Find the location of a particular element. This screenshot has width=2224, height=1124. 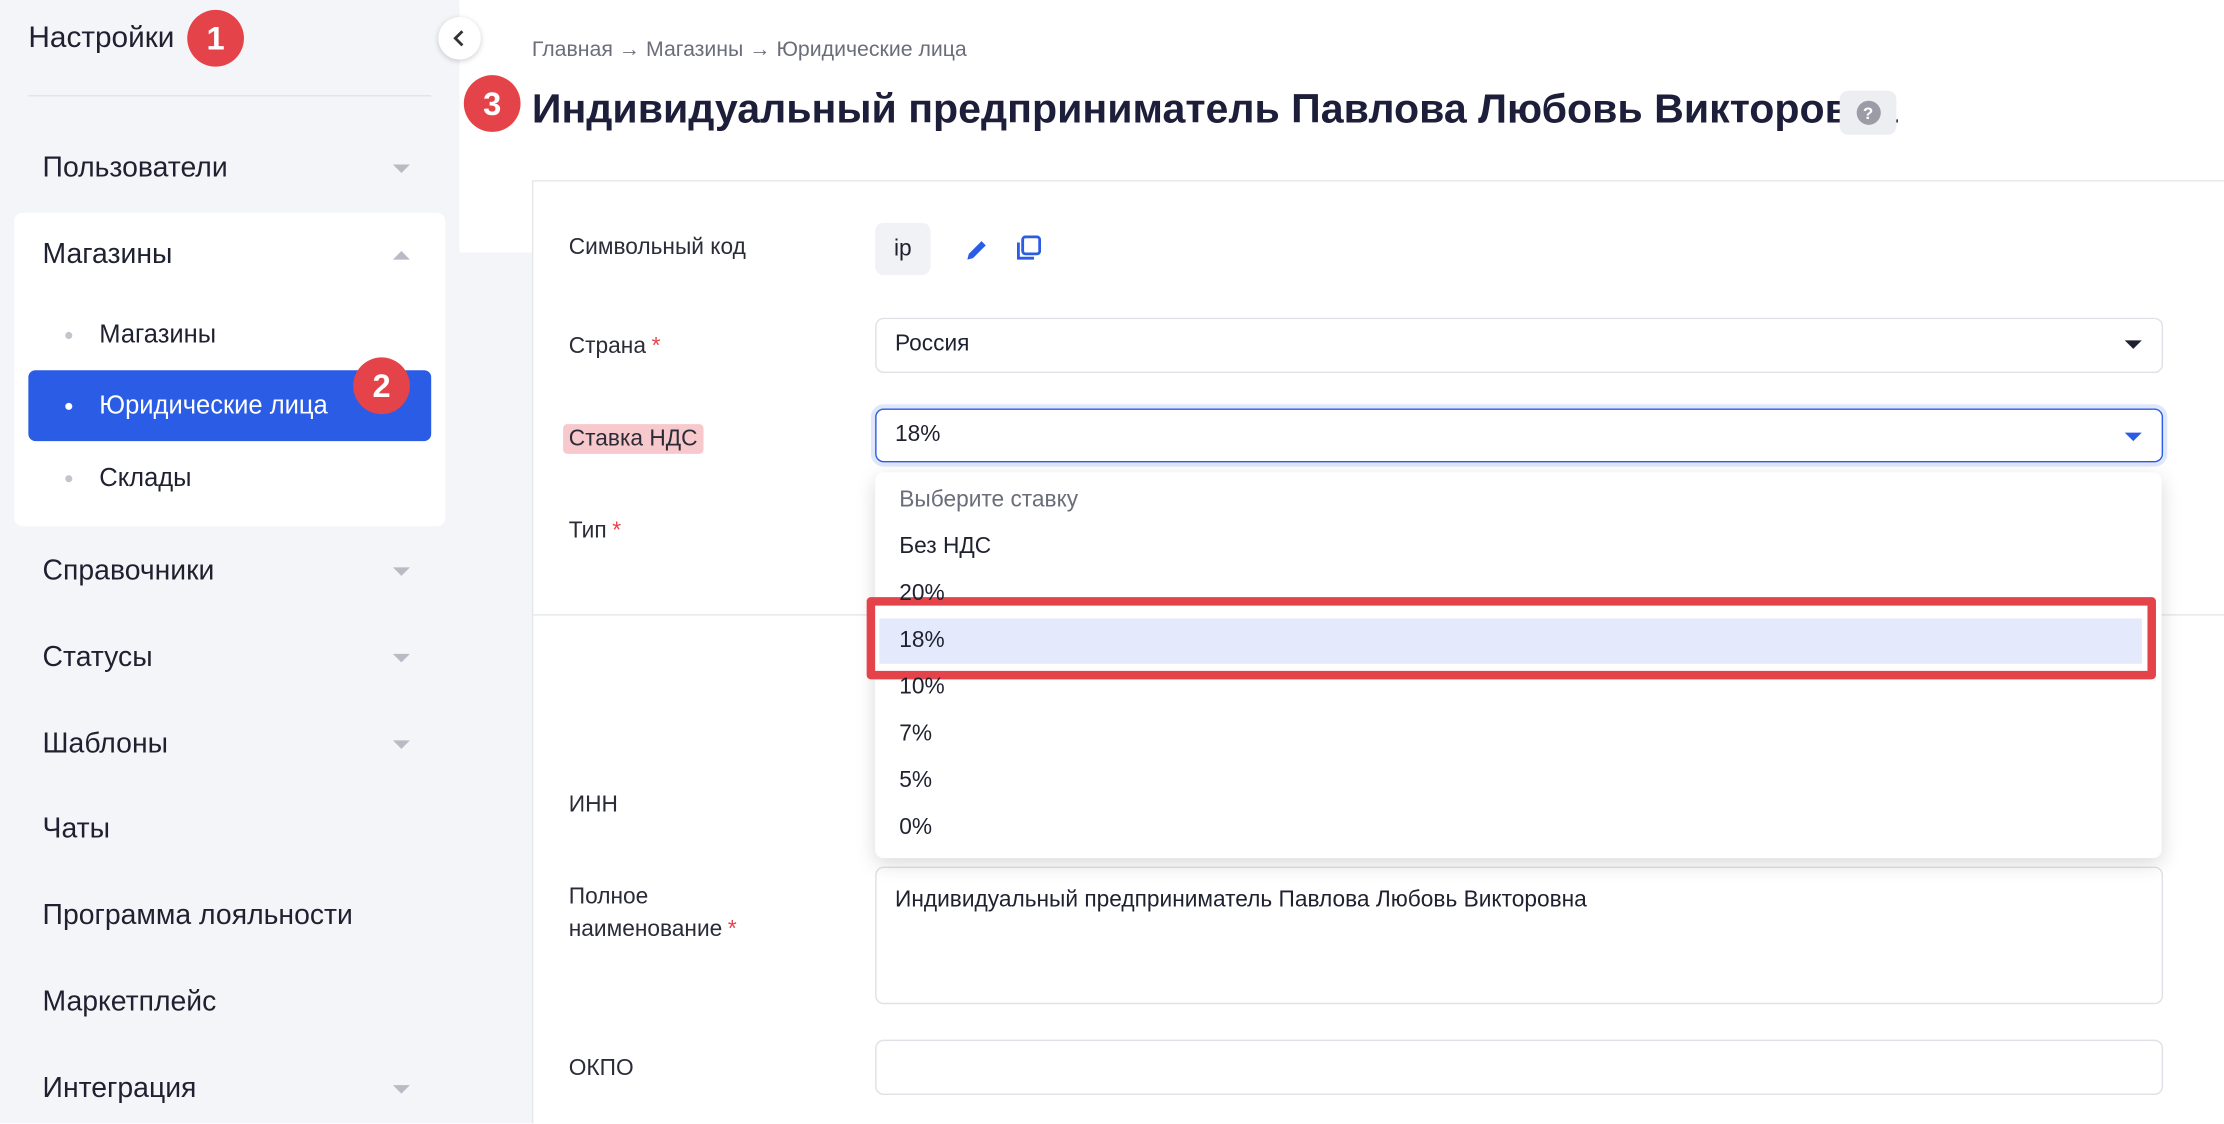

menu-item: Шаблоны is located at coordinates (105, 744).